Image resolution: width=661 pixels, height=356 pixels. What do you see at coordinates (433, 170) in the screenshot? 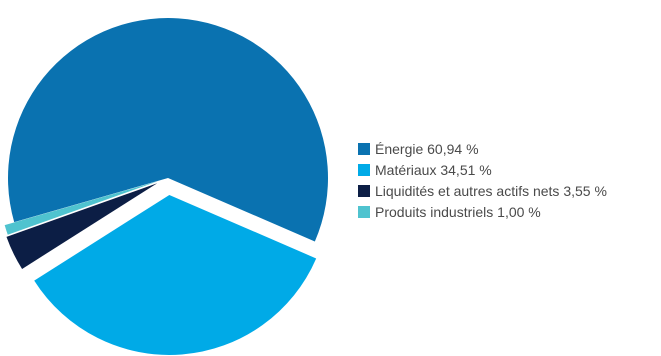
I see `legend-label: Matériaux 34,51 %` at bounding box center [433, 170].